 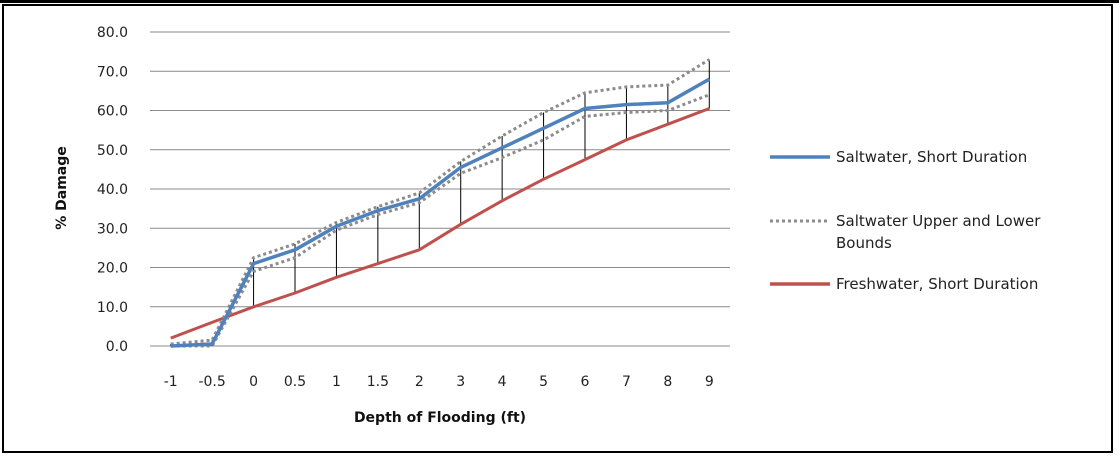 What do you see at coordinates (117, 347) in the screenshot?
I see `y-tick-label: 0.0` at bounding box center [117, 347].